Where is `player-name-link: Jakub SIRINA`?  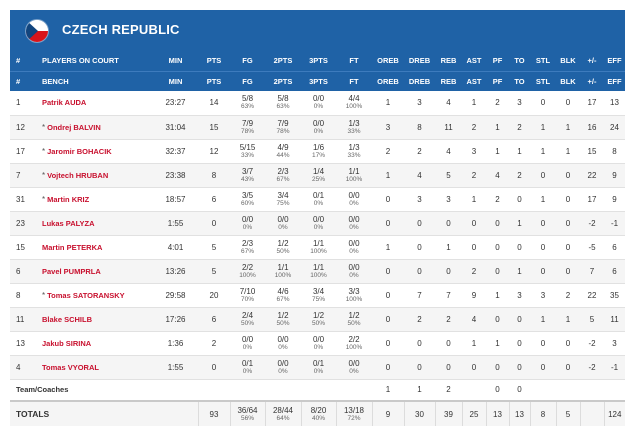 player-name-link: Jakub SIRINA is located at coordinates (67, 343).